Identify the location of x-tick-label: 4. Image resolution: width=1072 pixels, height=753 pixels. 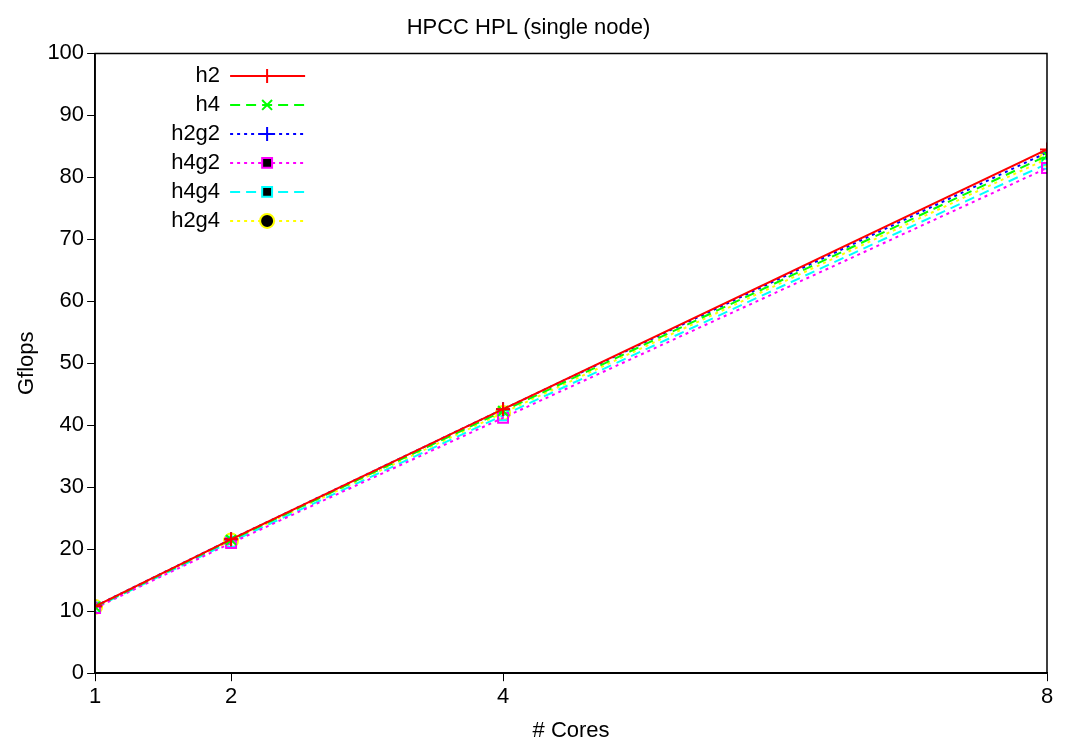
(503, 696).